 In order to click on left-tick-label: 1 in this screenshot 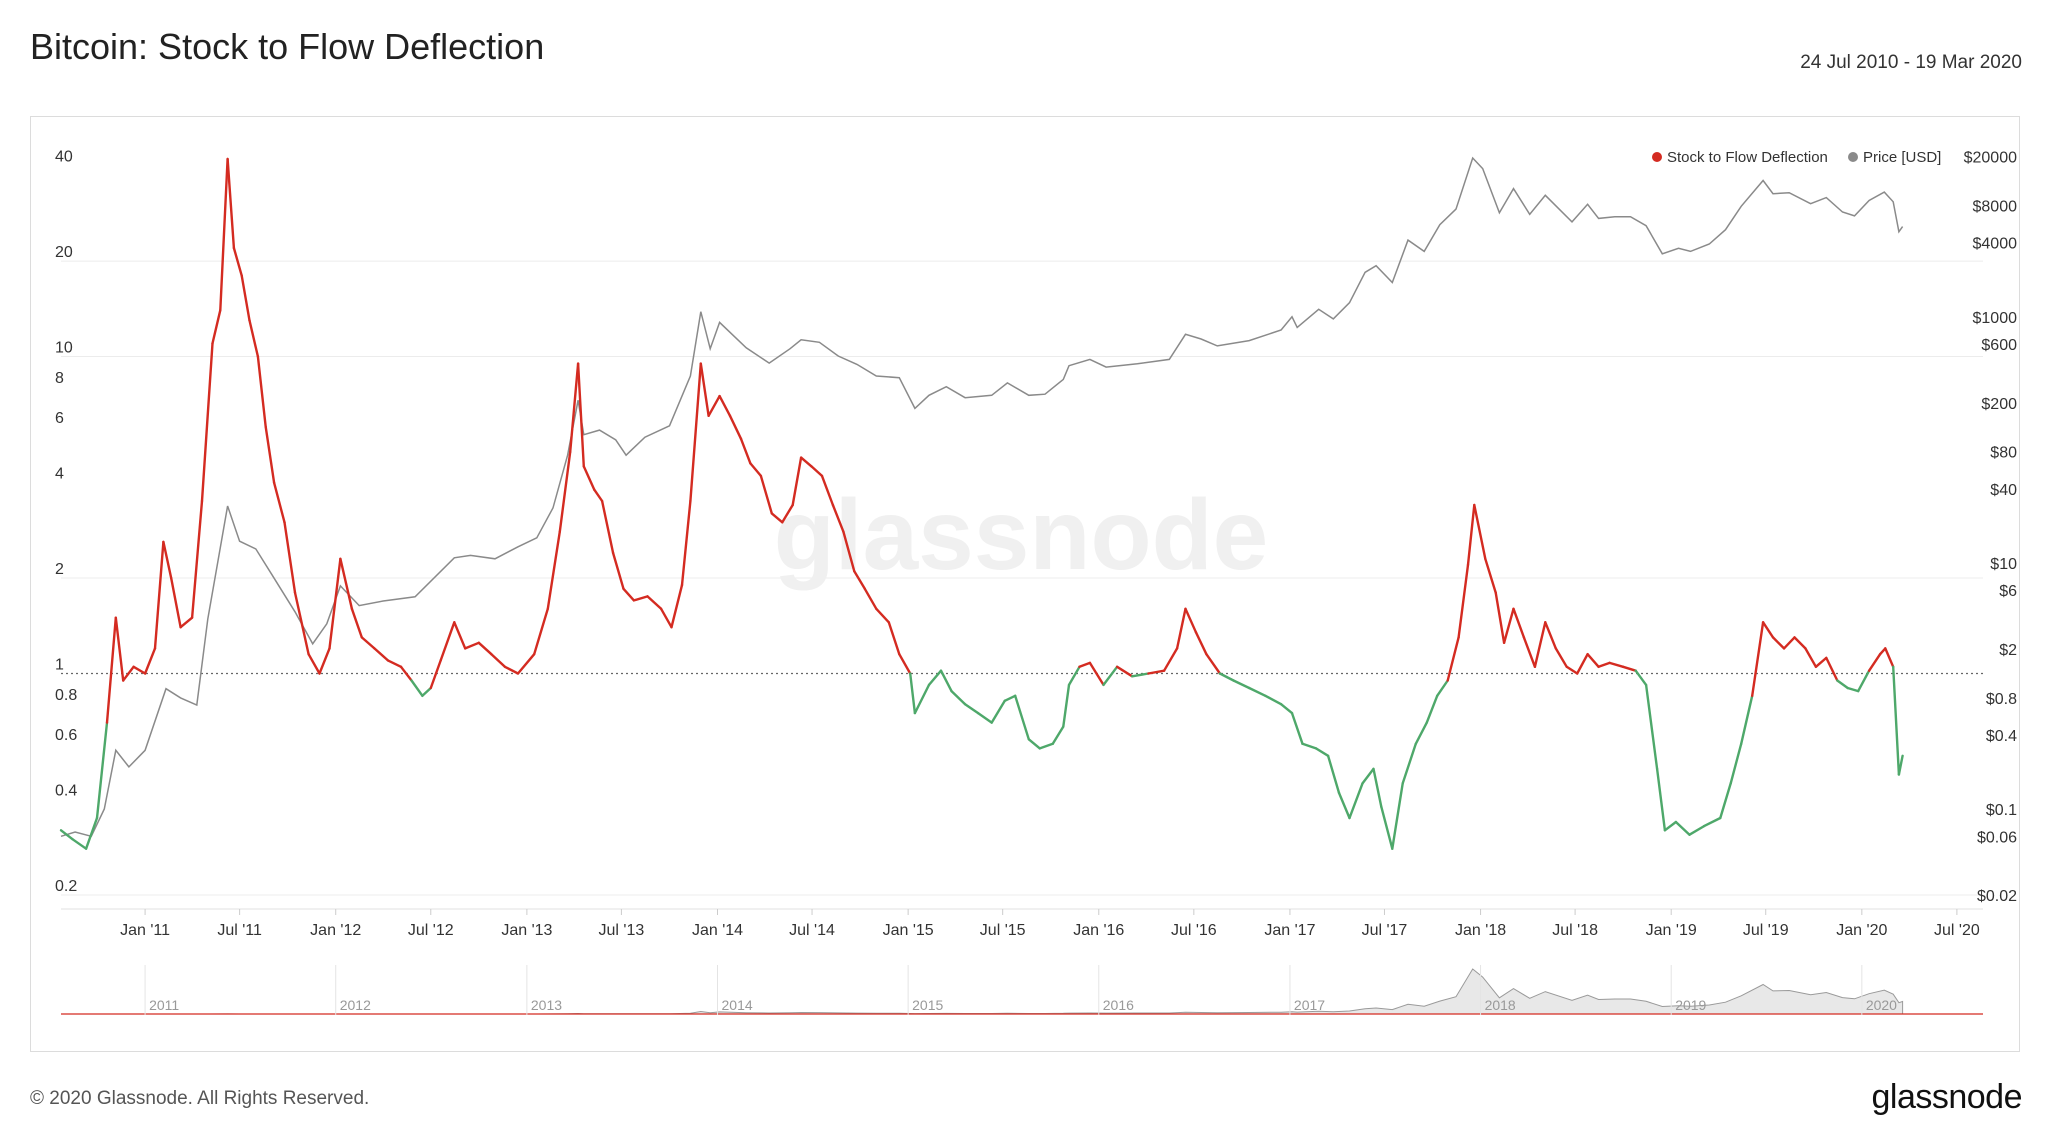, I will do `click(59, 664)`.